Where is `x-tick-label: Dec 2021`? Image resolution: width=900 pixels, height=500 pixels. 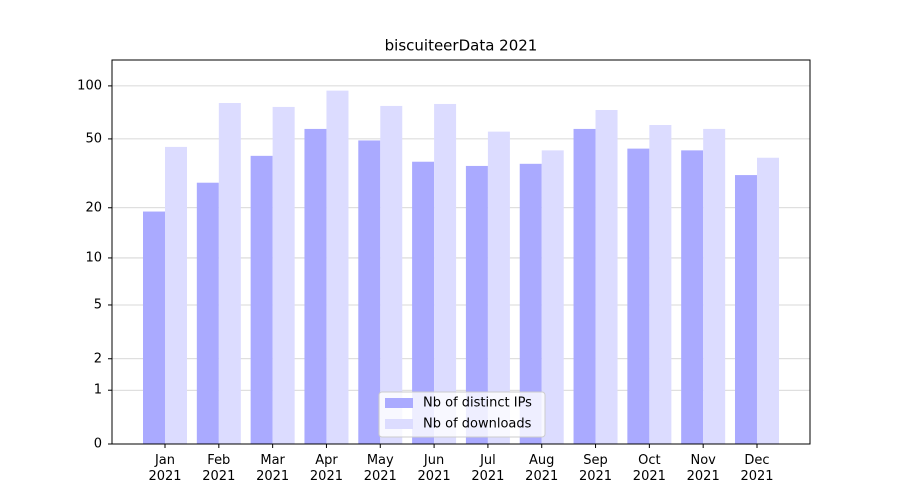
x-tick-label: Dec 2021 is located at coordinates (757, 468).